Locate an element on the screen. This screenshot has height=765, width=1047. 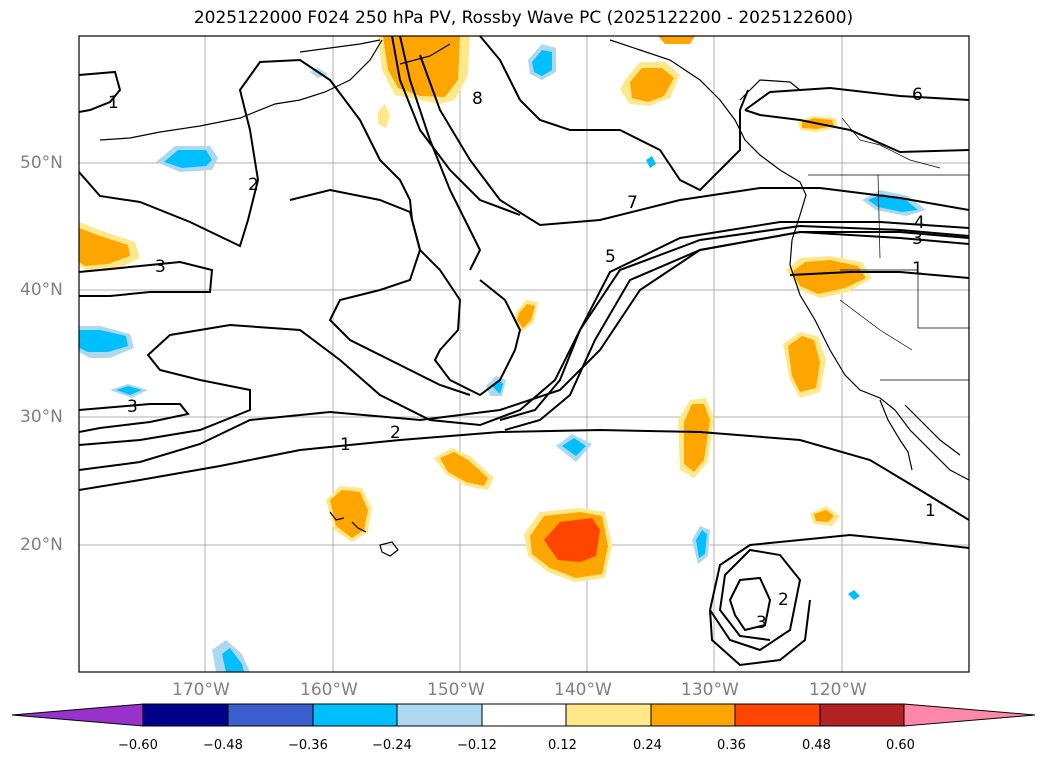
pos-anomaly-mid2-core is located at coordinates (464, 469).